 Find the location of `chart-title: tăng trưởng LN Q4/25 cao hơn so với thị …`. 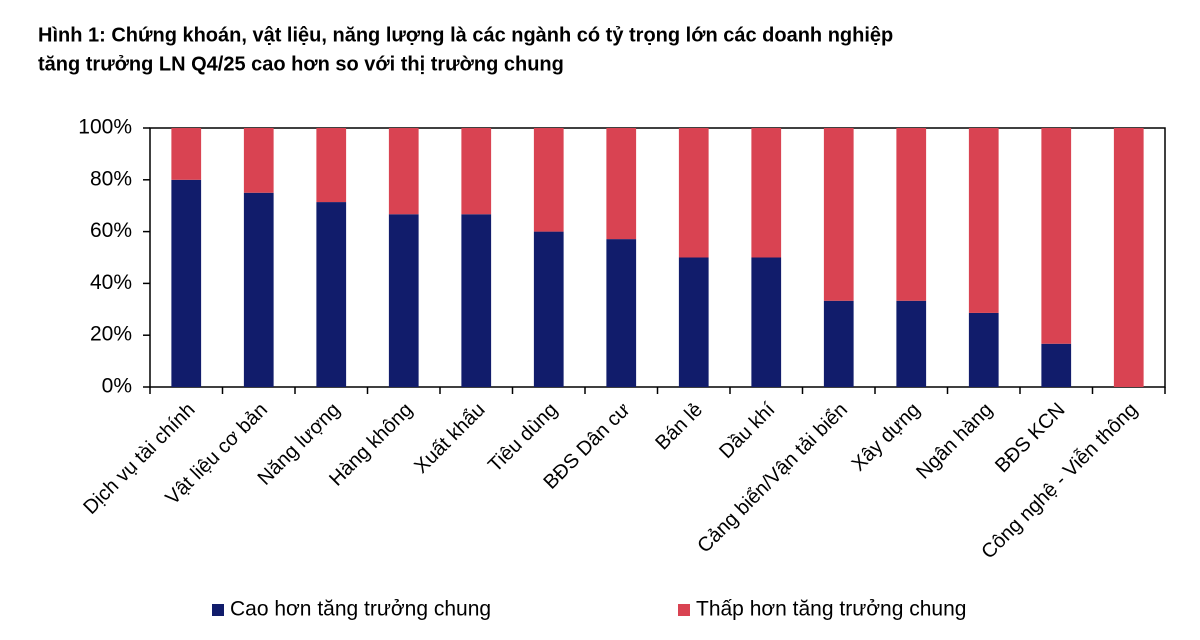

chart-title: tăng trưởng LN Q4/25 cao hơn so với thị … is located at coordinates (301, 64).